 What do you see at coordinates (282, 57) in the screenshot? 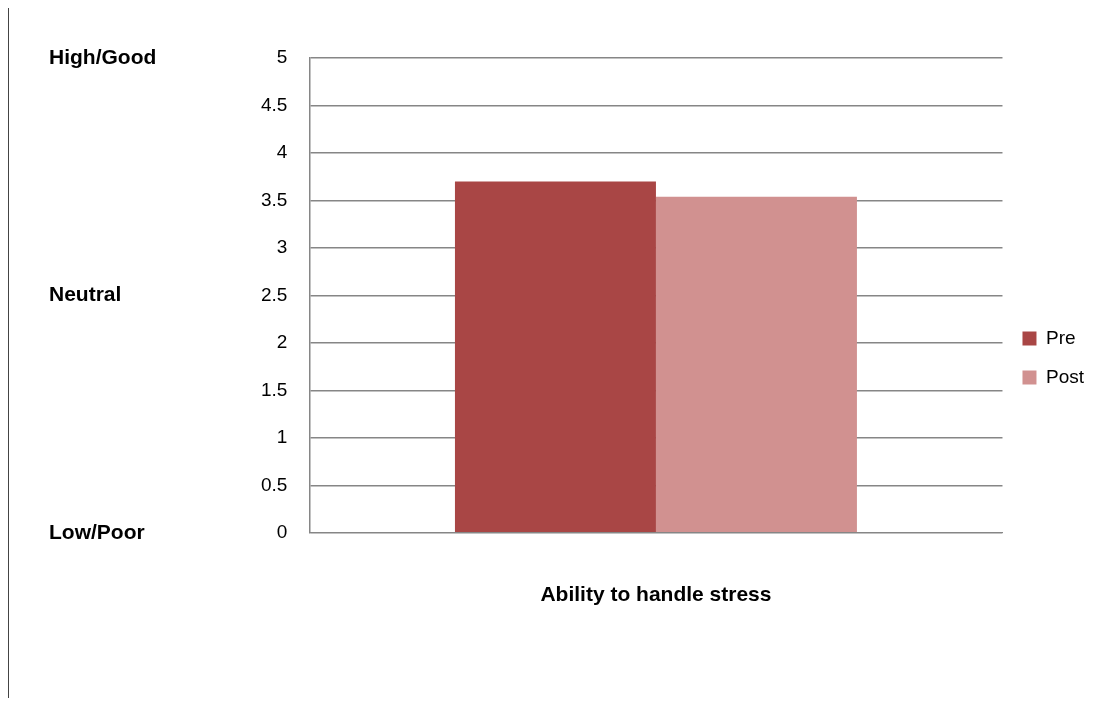
I see `y-tick-label: 5` at bounding box center [282, 57].